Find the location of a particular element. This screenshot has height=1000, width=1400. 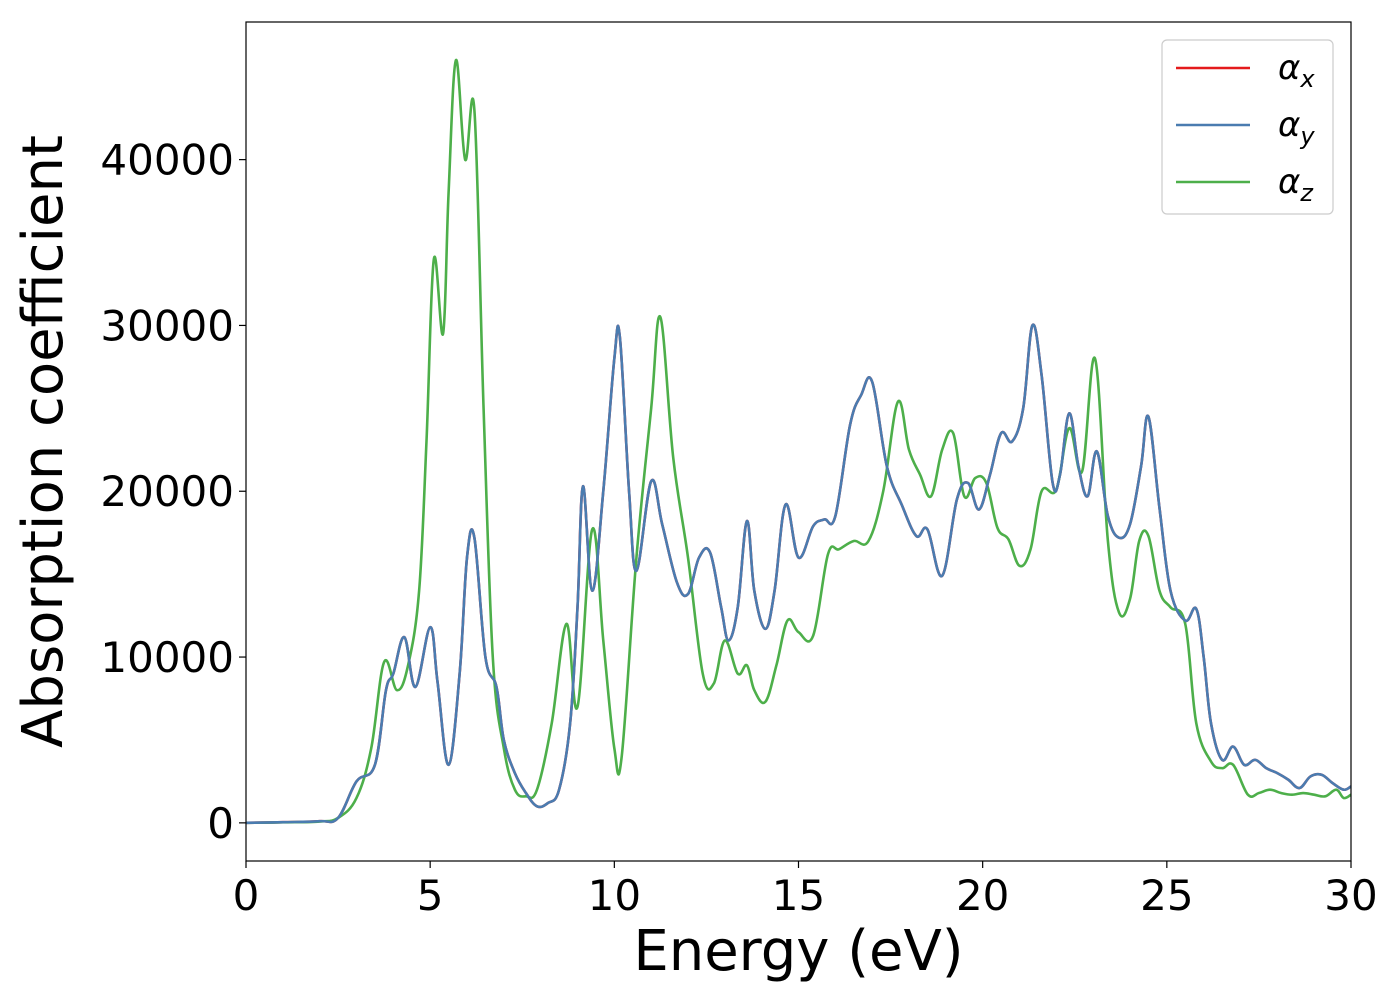

y-axis-ticks: 0 10000 20000 30000 40000 is located at coordinates (173, 492).